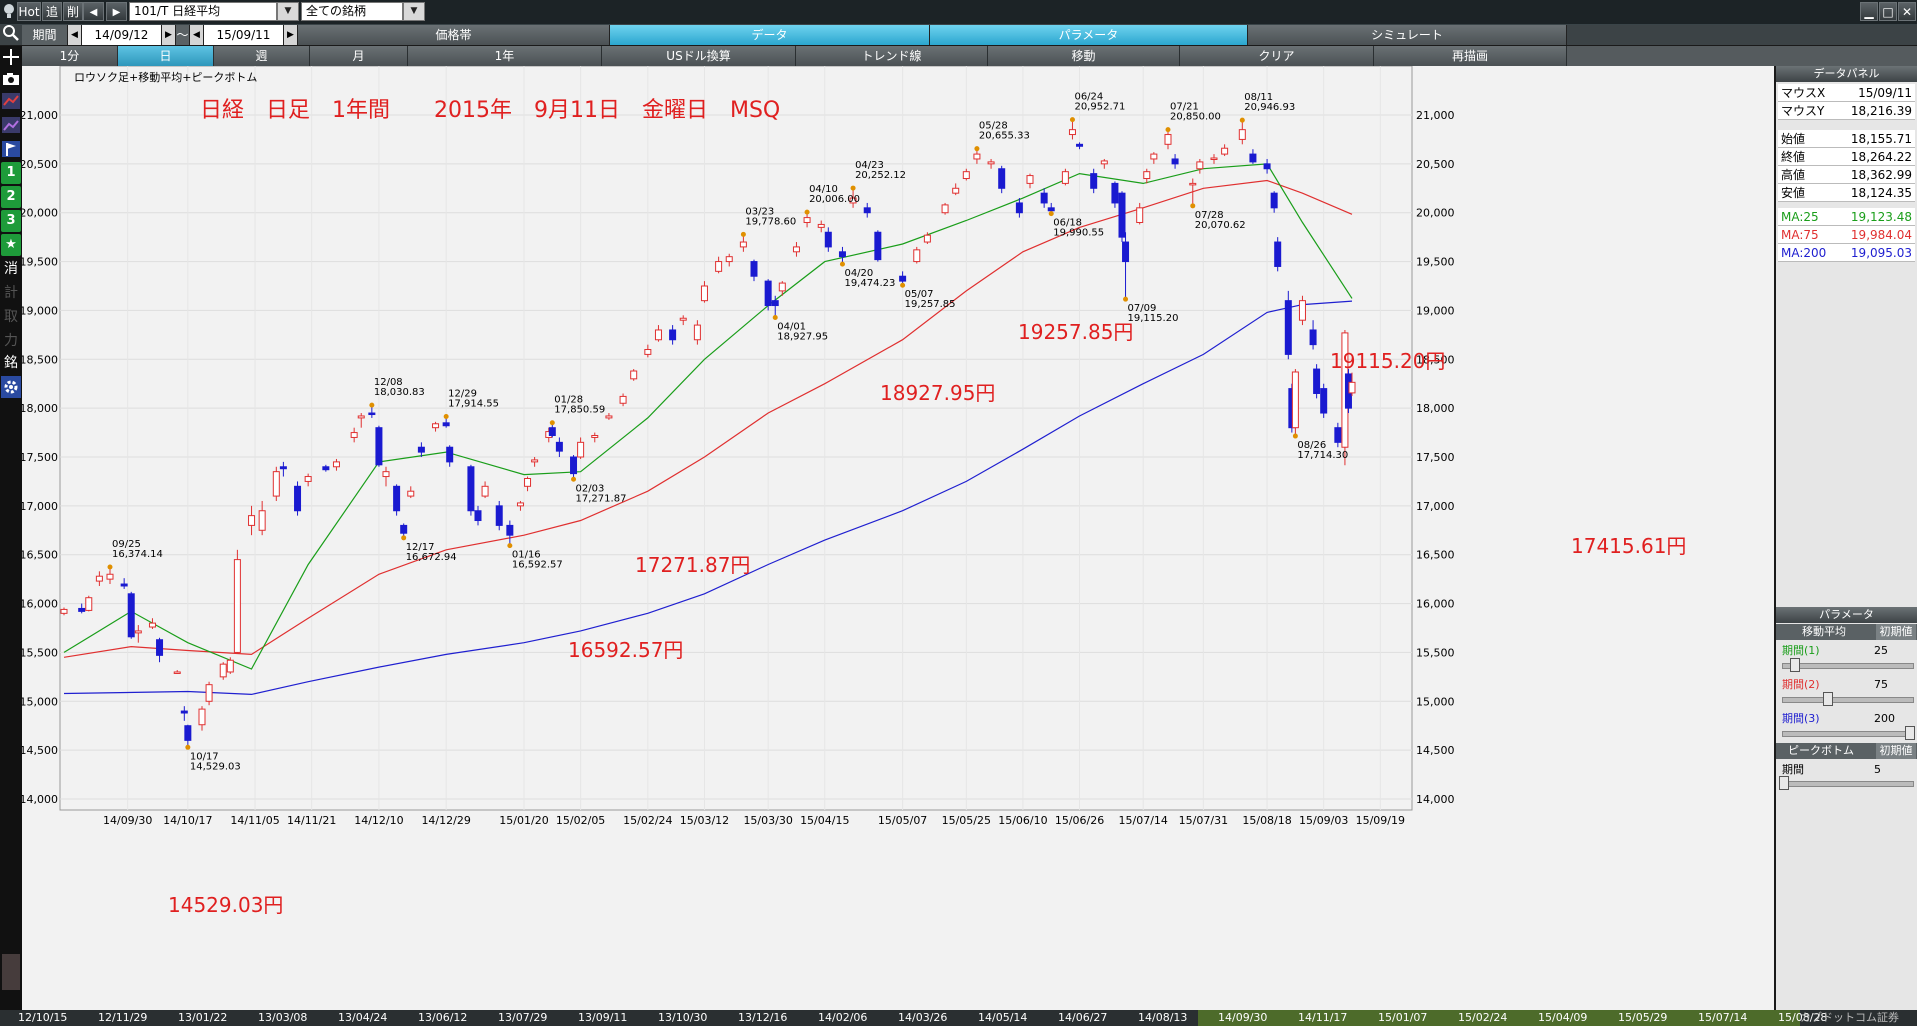  What do you see at coordinates (11, 197) in the screenshot?
I see `preset-2-button: 2` at bounding box center [11, 197].